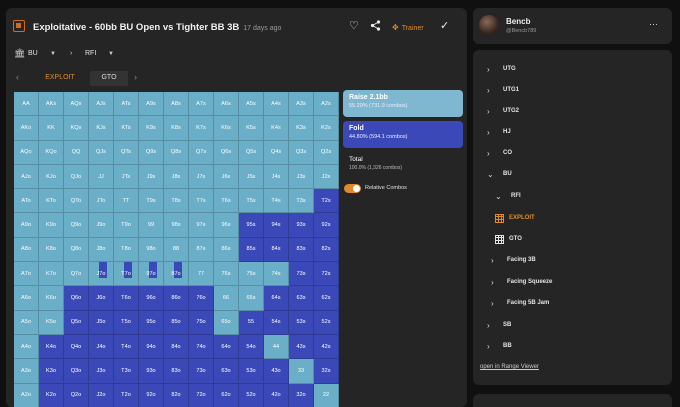  I want to click on hand-cell: T3o, so click(126, 371).